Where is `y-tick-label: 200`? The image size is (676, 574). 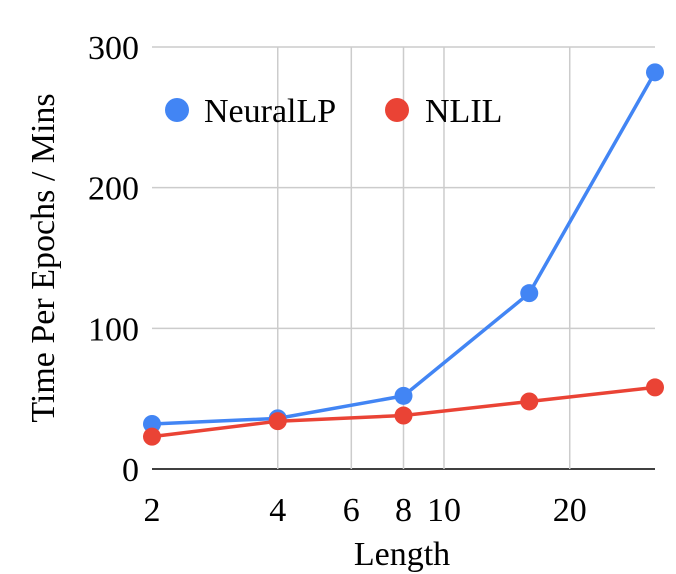 y-tick-label: 200 is located at coordinates (113, 189).